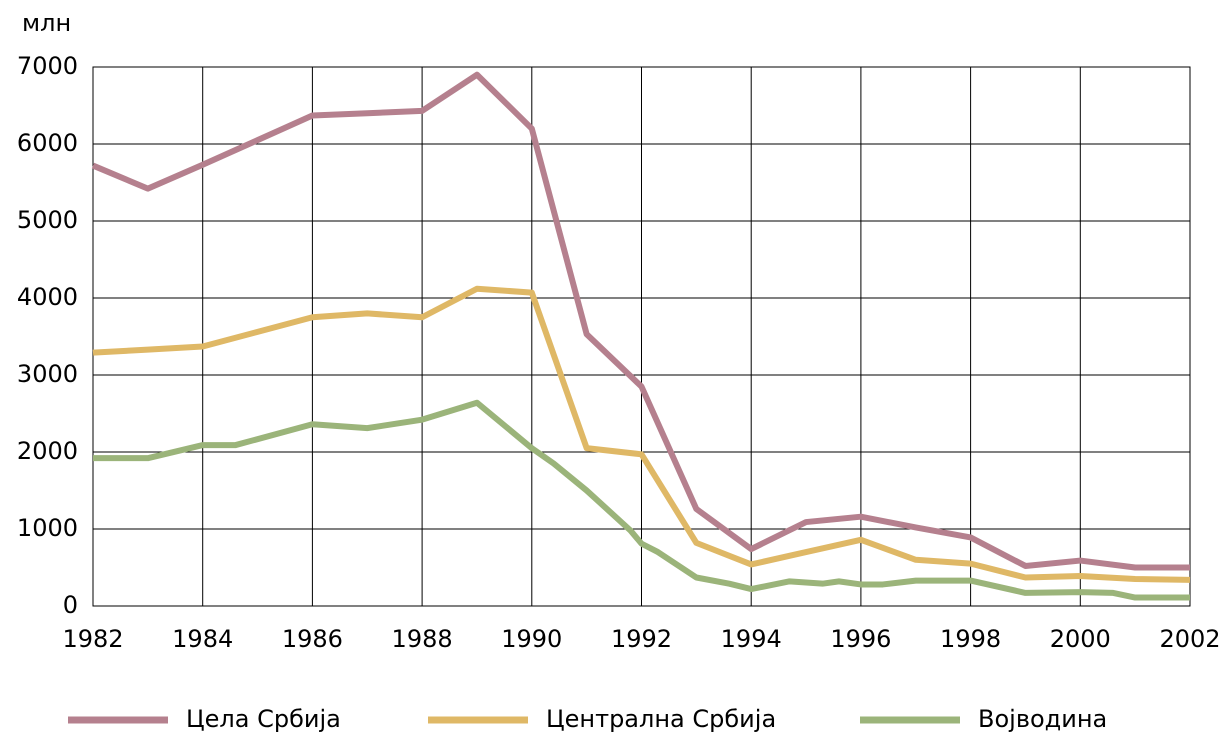  Describe the element at coordinates (47, 451) in the screenshot. I see `y-tick-label: 2000` at that location.